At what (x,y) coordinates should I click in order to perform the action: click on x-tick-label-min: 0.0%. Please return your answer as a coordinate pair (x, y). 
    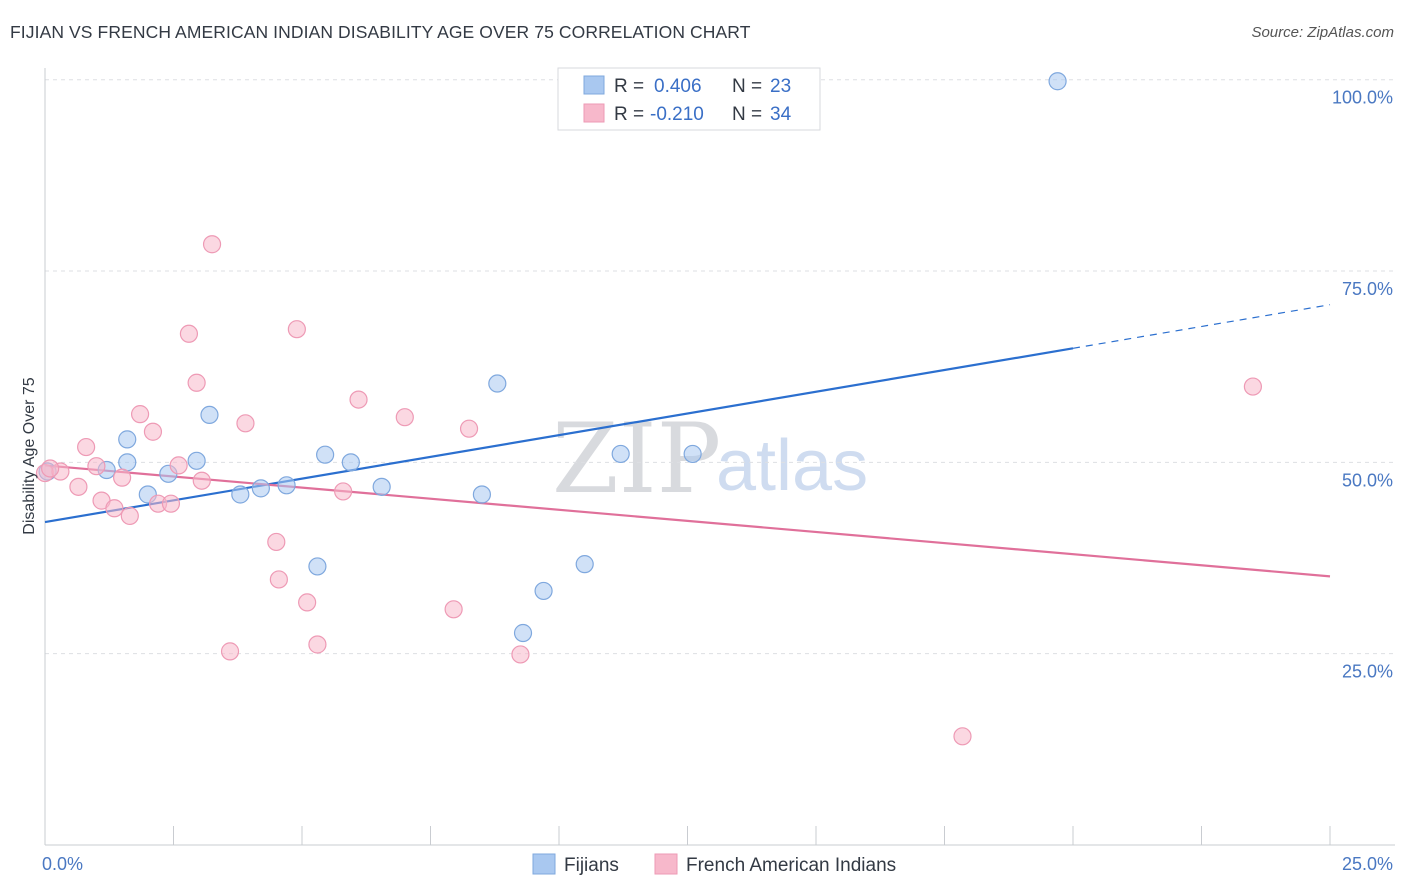
    Looking at the image, I should click on (62, 864).